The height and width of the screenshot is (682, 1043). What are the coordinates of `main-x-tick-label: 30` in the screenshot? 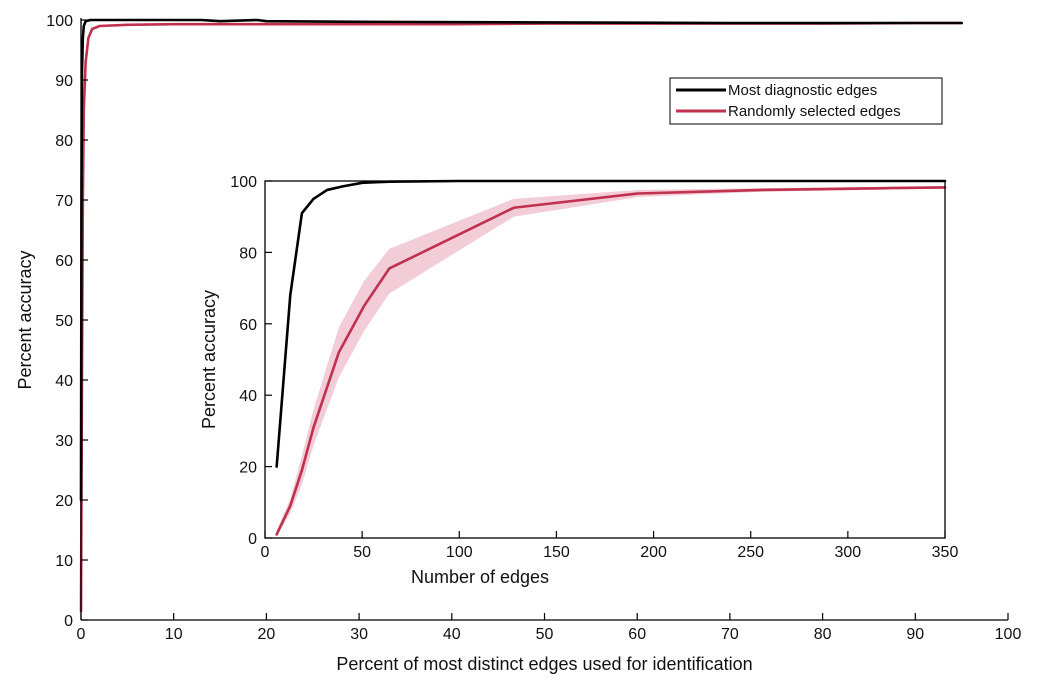 It's located at (359, 634).